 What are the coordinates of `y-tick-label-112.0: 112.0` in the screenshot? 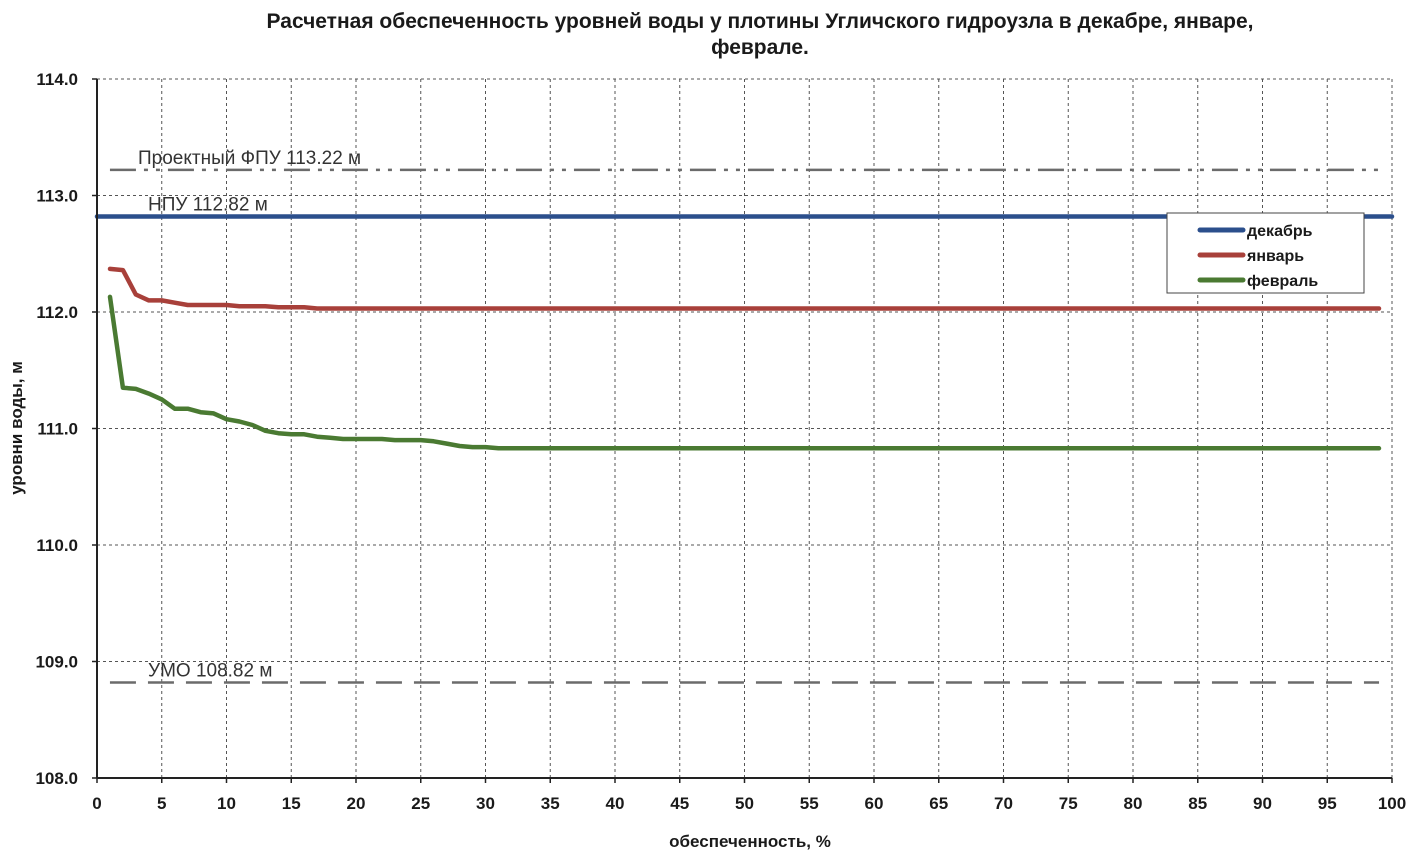 It's located at (57, 312).